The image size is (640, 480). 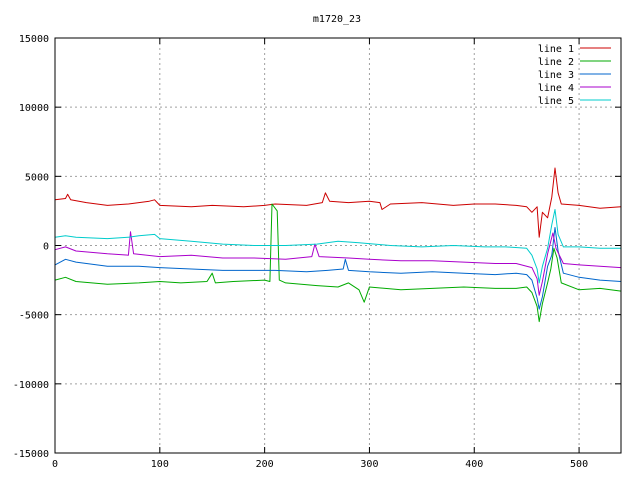 What do you see at coordinates (37, 177) in the screenshot?
I see `y-tick-label: 5000` at bounding box center [37, 177].